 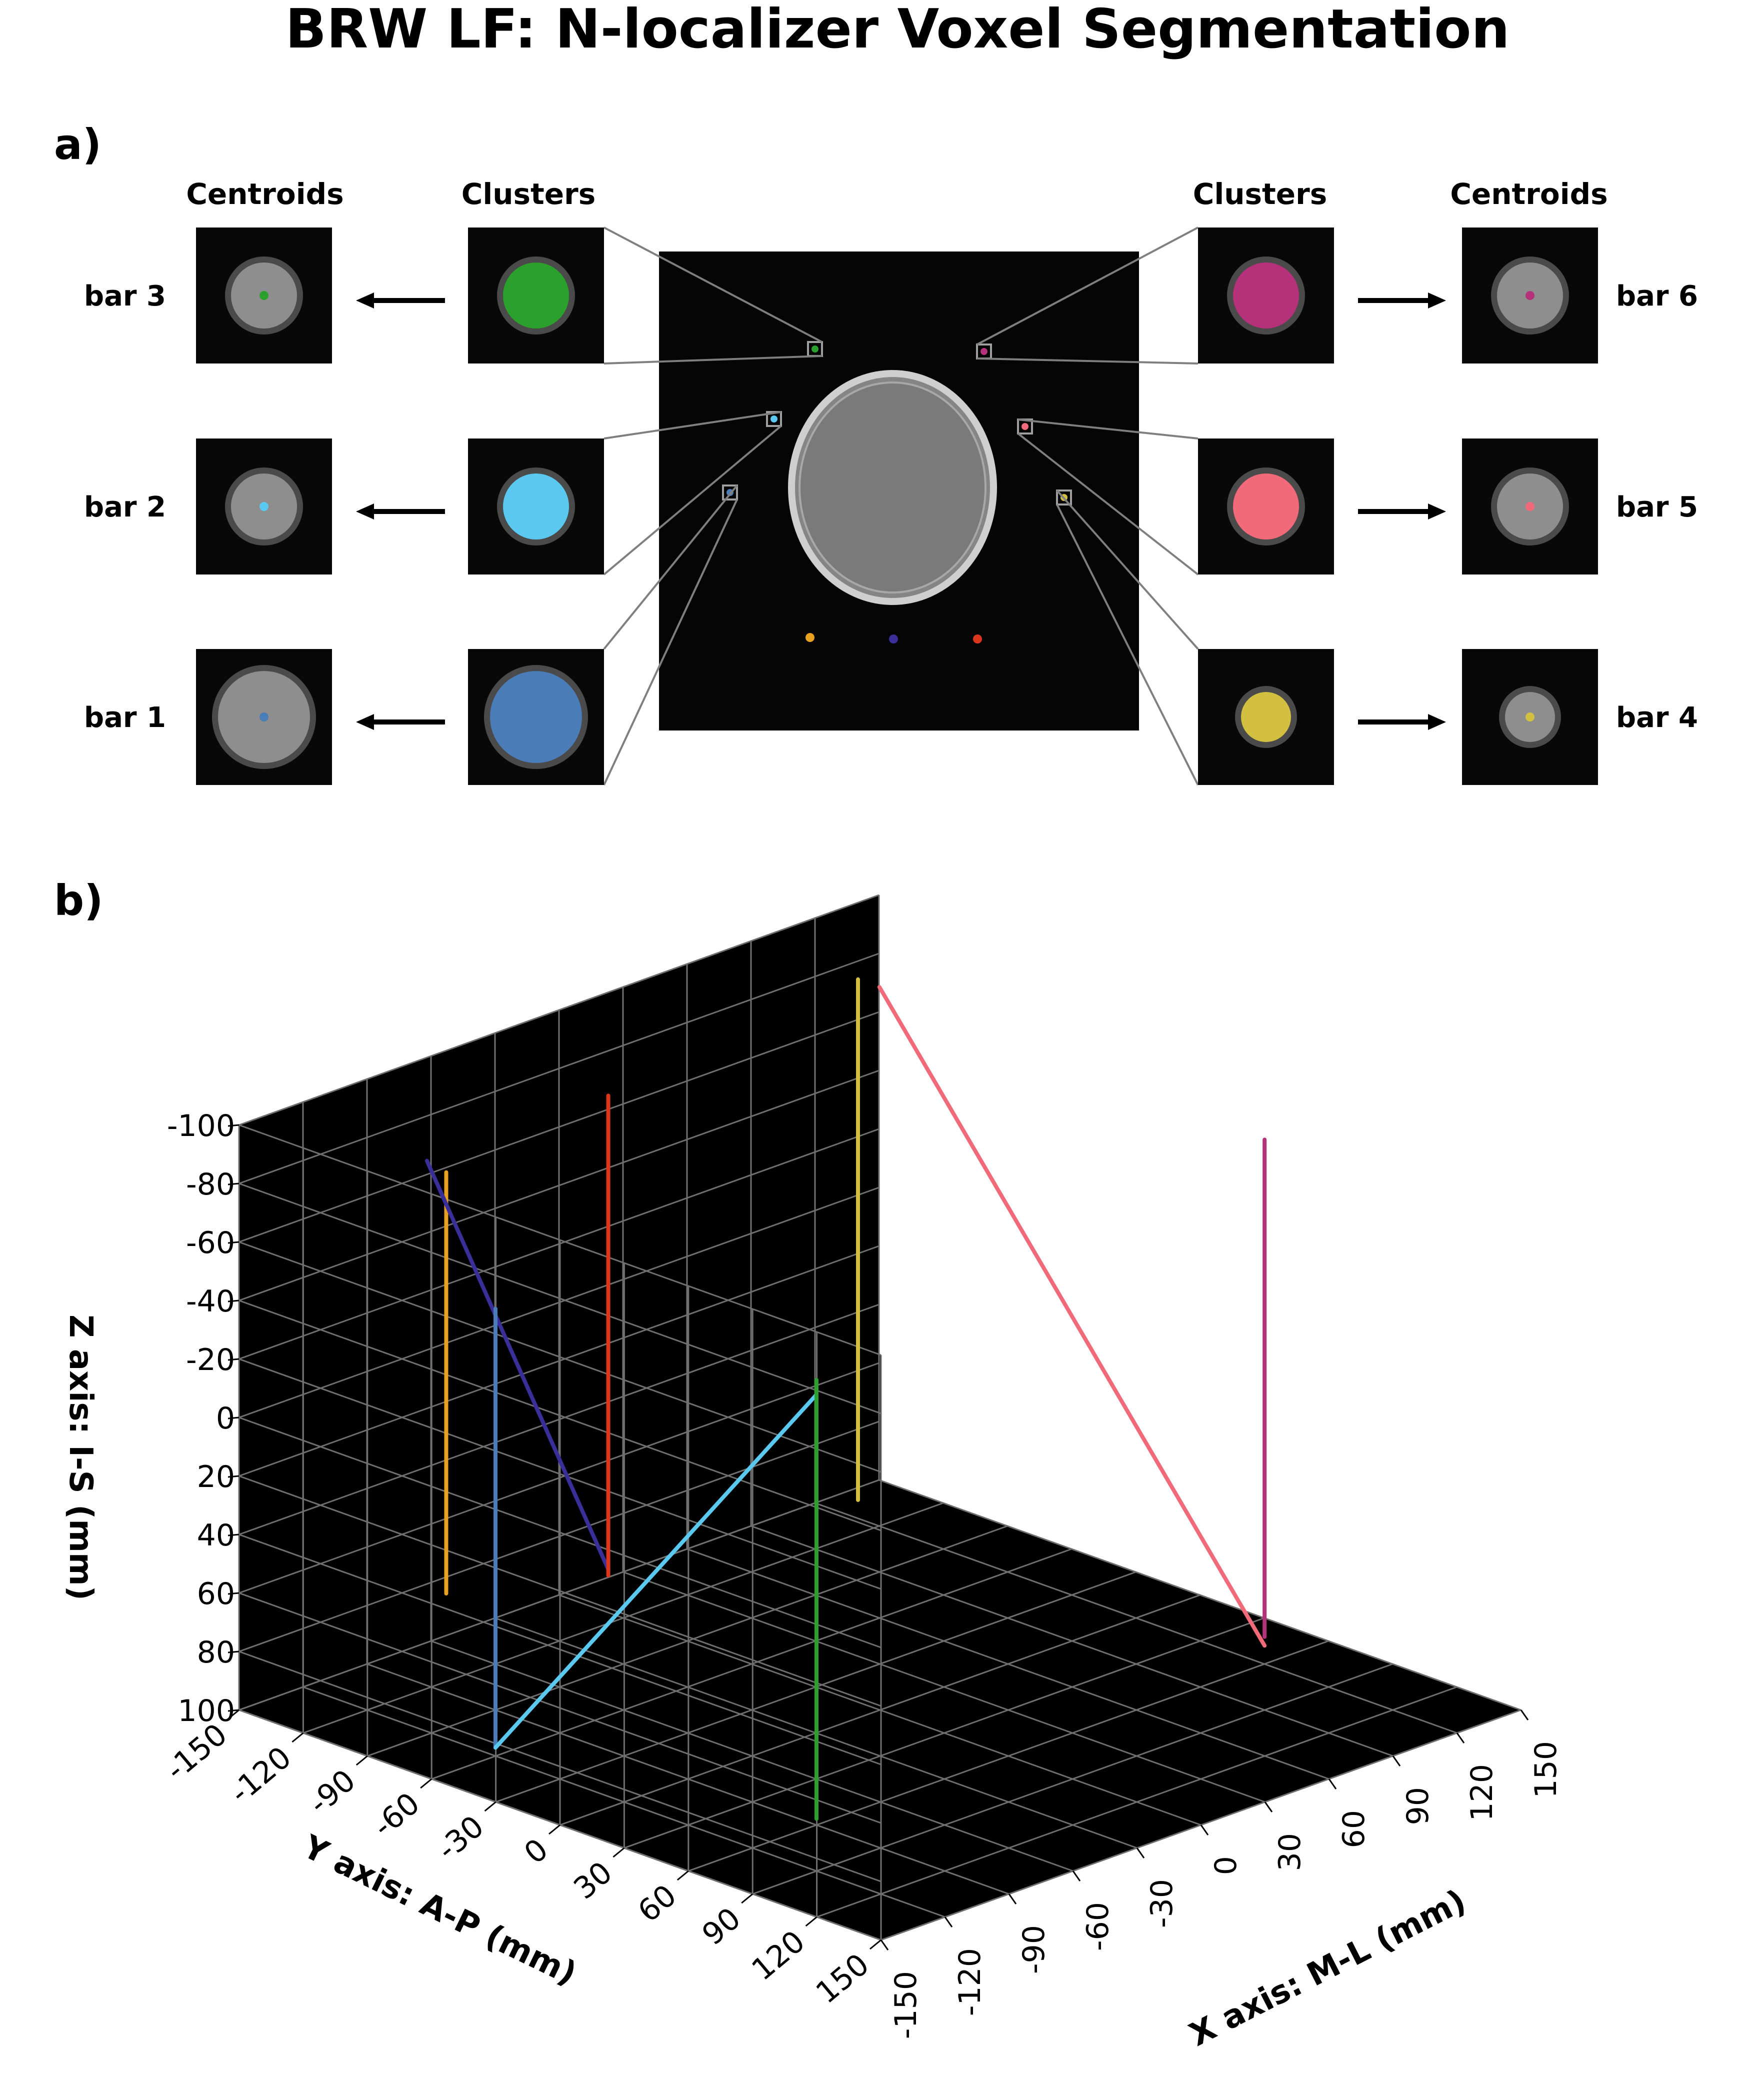 I want to click on bar-label: bar 5, so click(x=1657, y=507).